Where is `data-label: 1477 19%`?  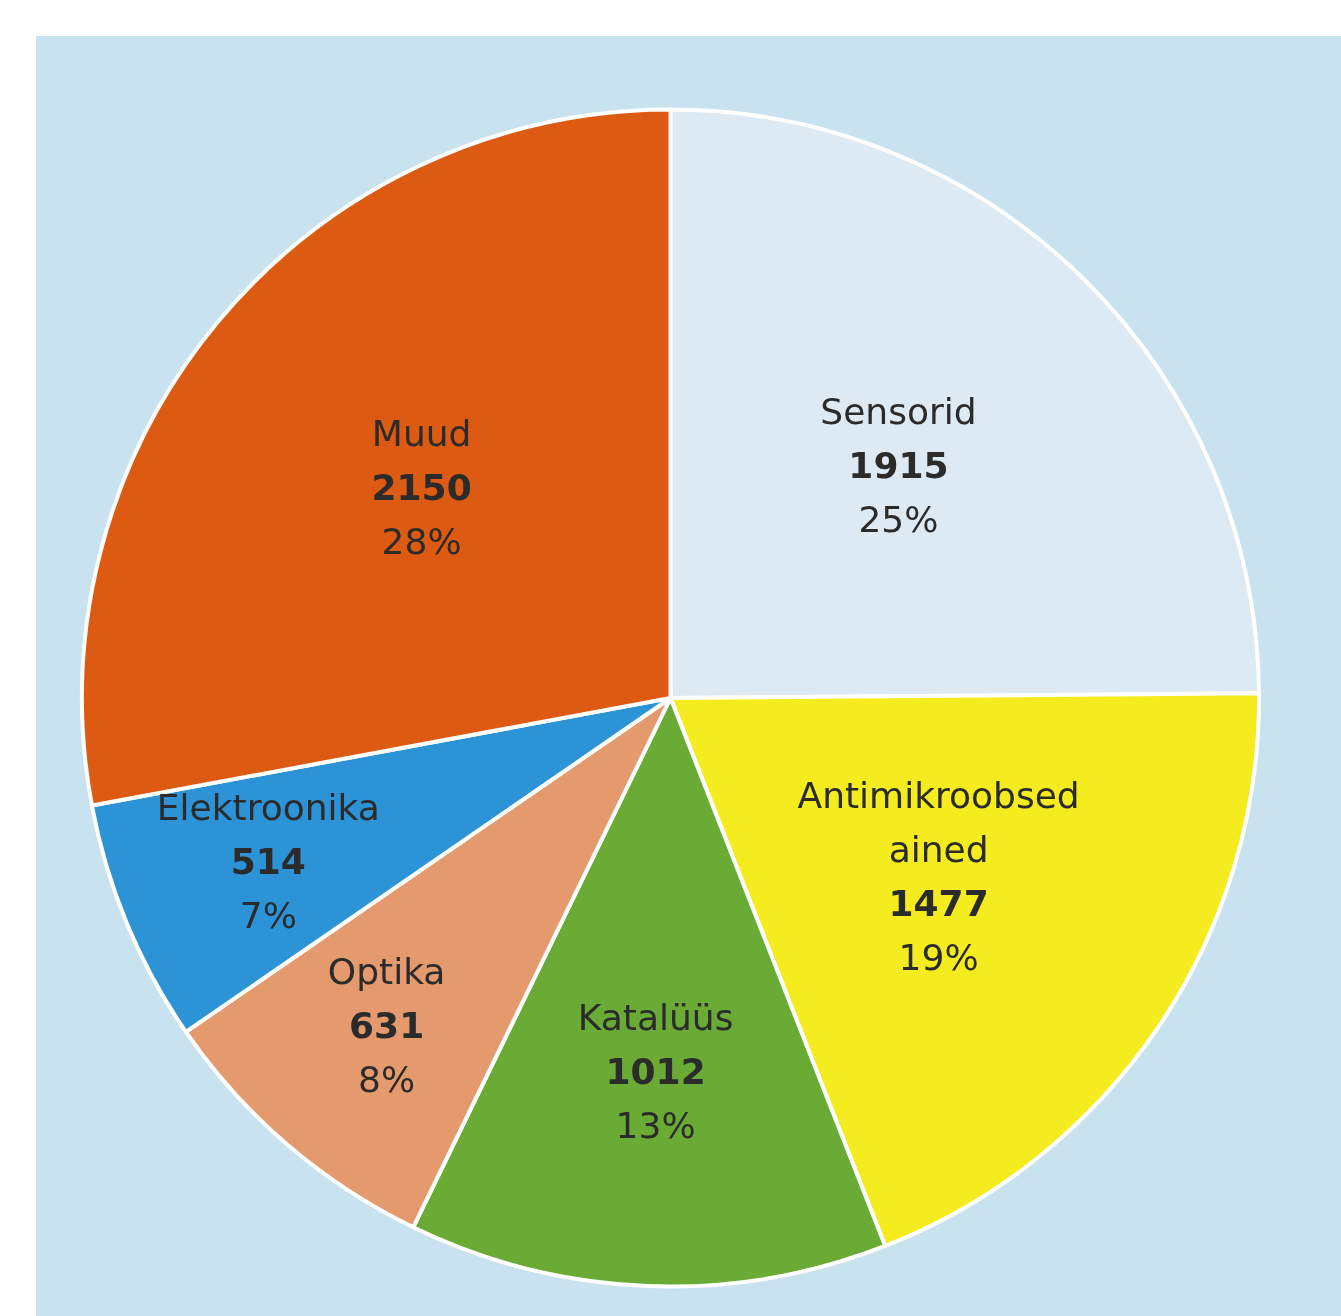 data-label: 1477 19% is located at coordinates (938, 930).